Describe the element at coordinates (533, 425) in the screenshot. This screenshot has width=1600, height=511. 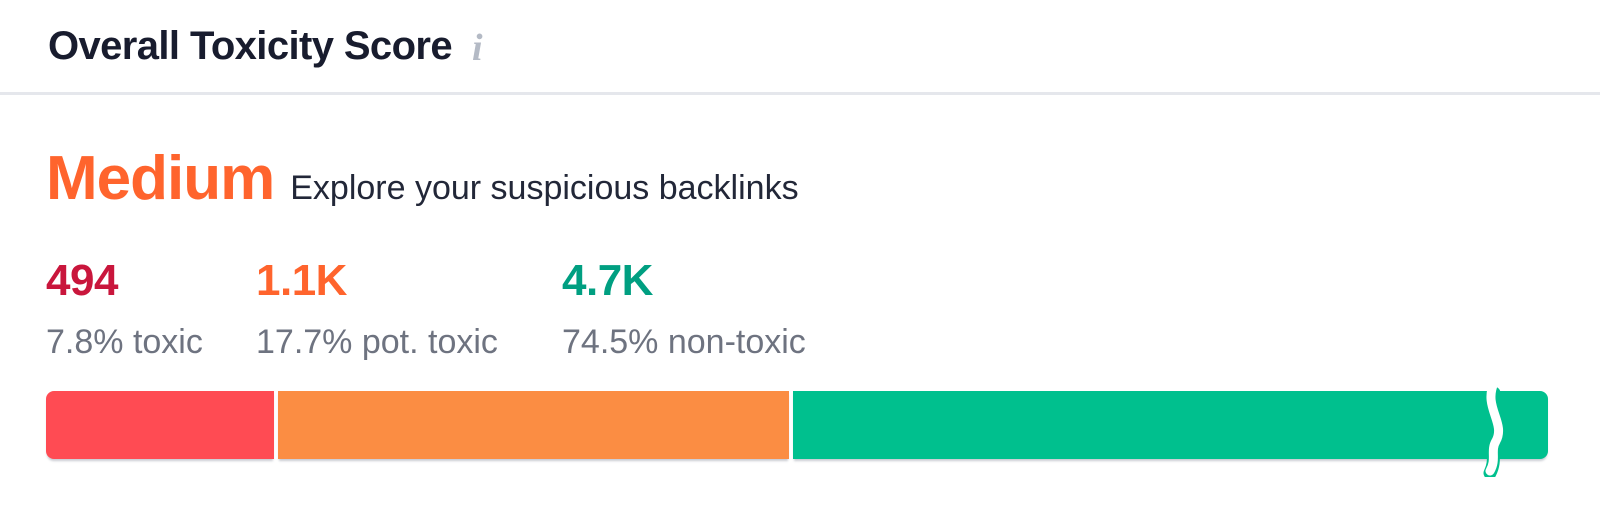
I see `bar-segment-potentially-toxic` at that location.